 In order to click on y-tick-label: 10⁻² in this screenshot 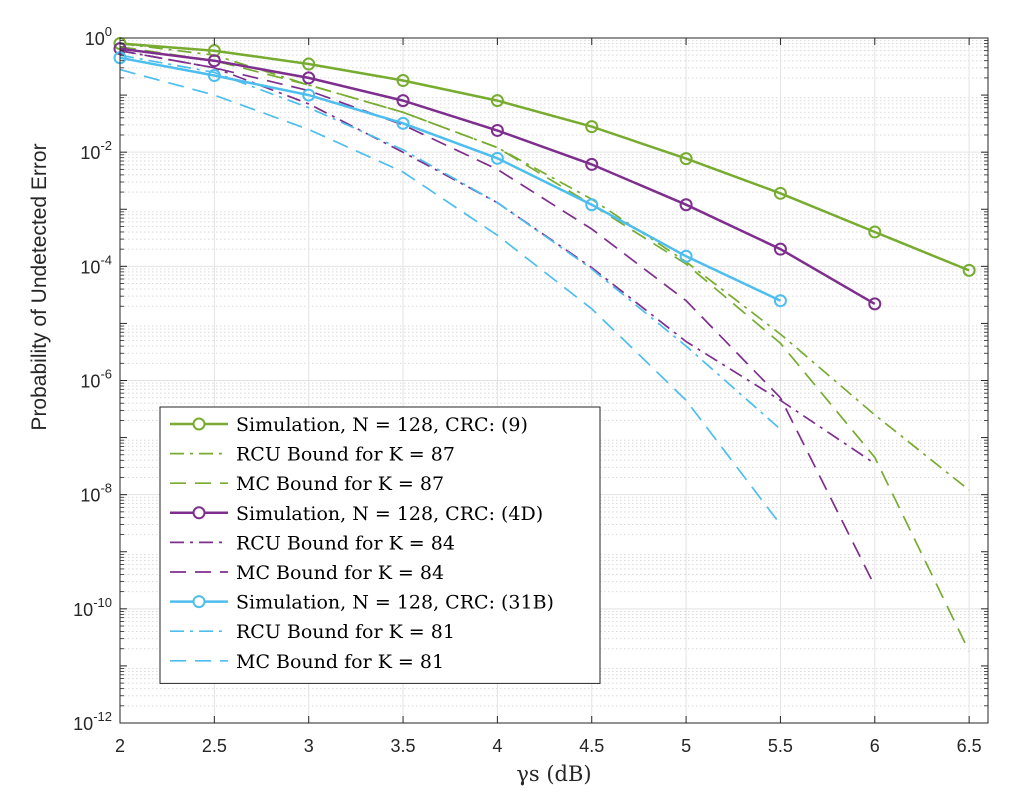, I will do `click(96, 150)`.